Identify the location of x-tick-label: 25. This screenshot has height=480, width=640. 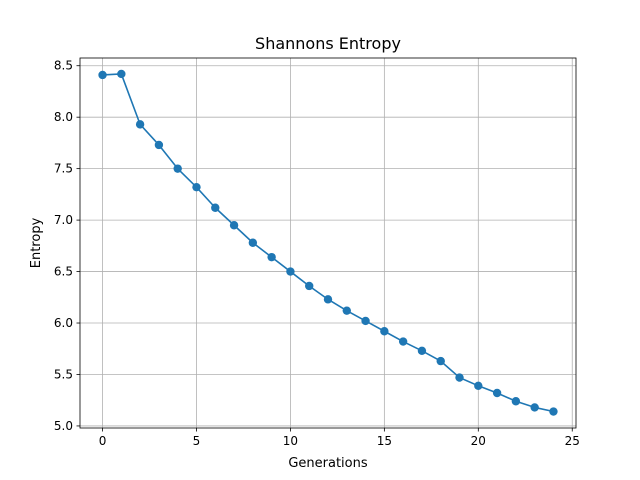
(572, 441).